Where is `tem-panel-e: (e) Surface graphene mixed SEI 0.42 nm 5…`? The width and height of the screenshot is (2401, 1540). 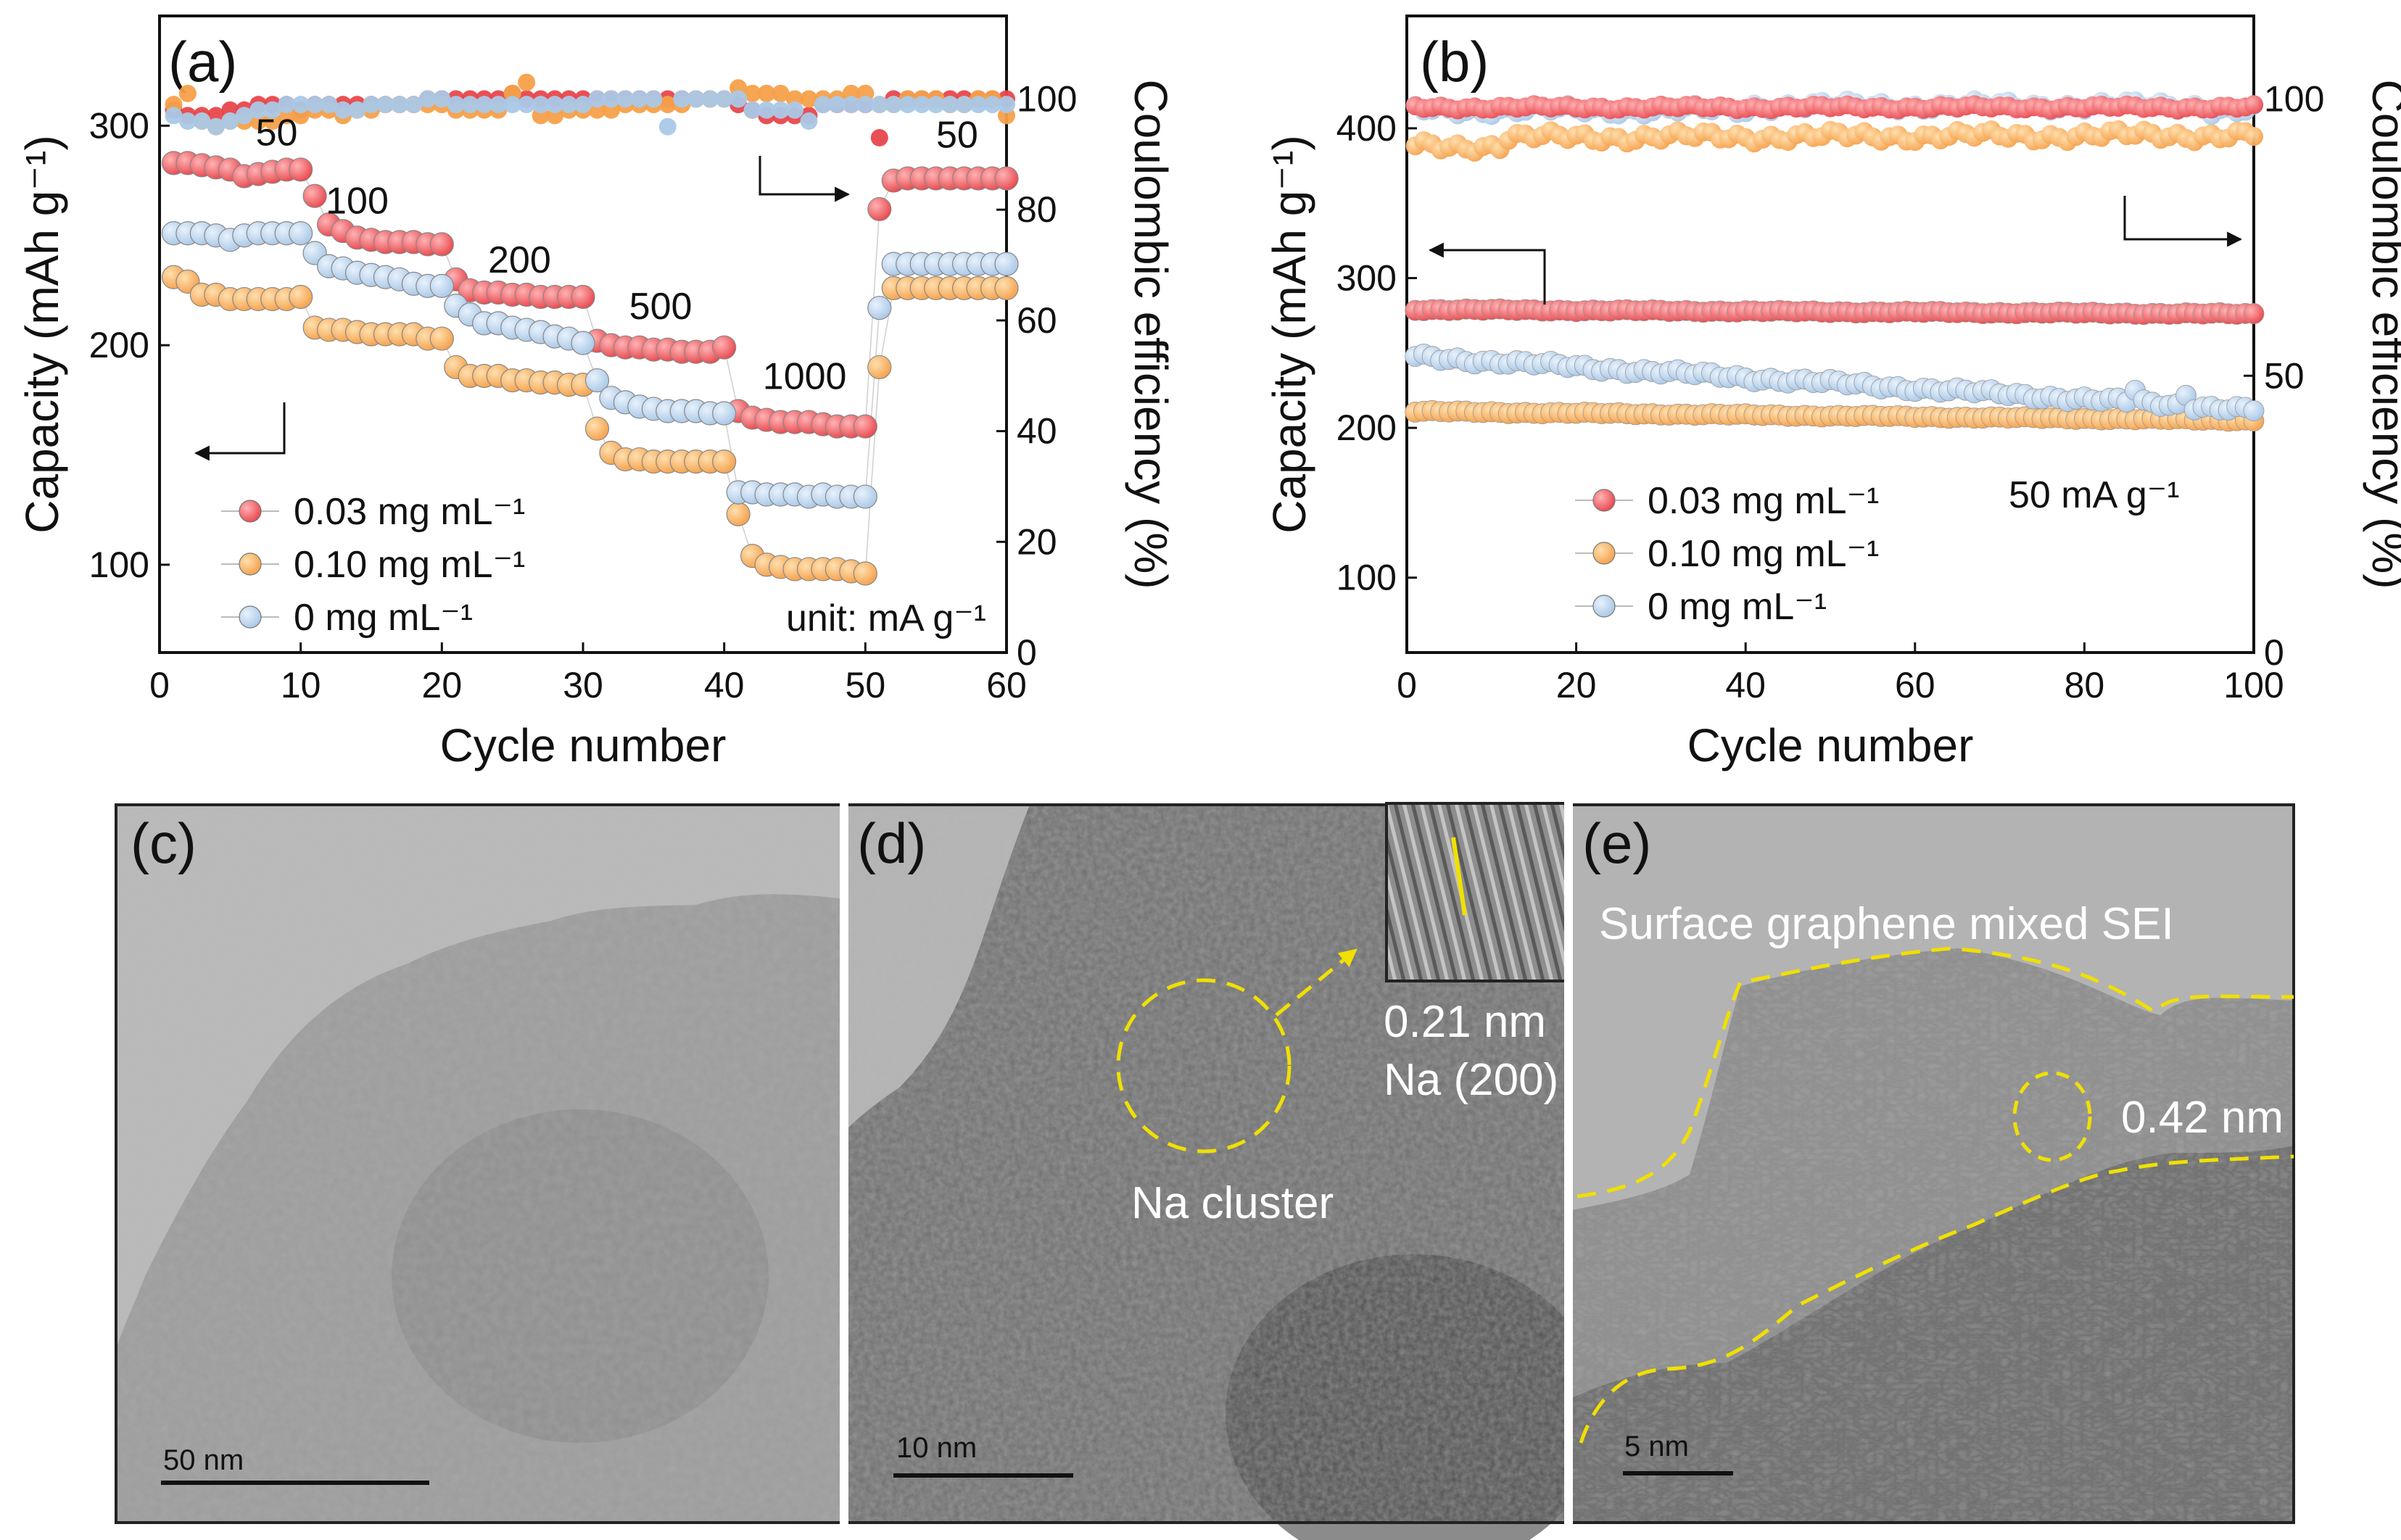
tem-panel-e: (e) Surface graphene mixed SEI 0.42 nm 5… is located at coordinates (1929, 1163).